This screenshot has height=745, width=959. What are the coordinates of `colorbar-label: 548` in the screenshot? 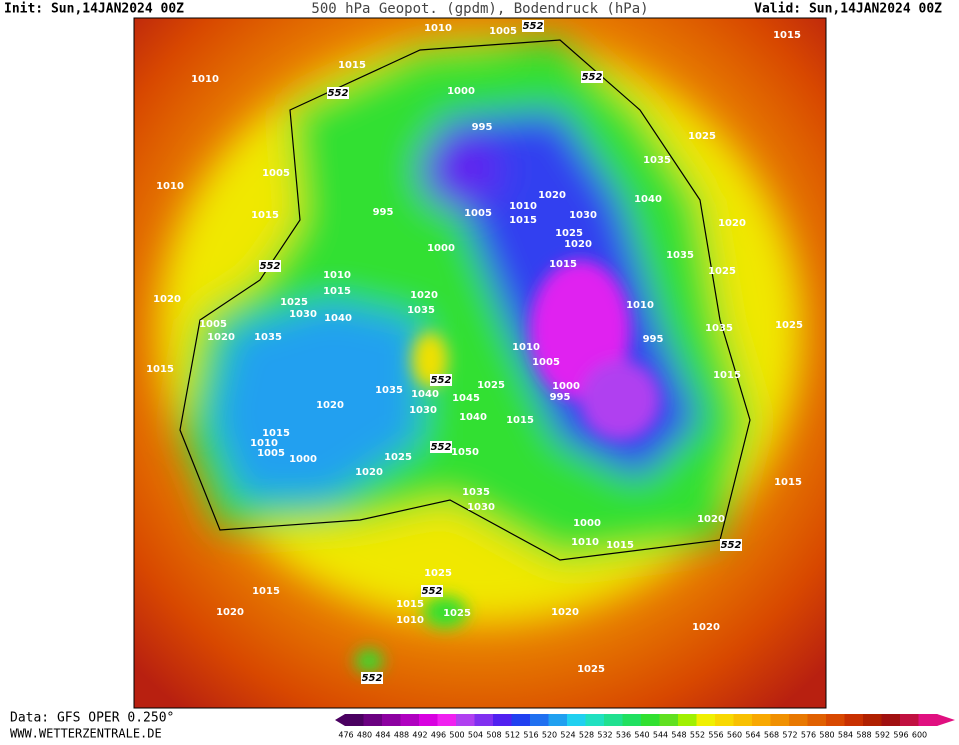 It's located at (678, 735).